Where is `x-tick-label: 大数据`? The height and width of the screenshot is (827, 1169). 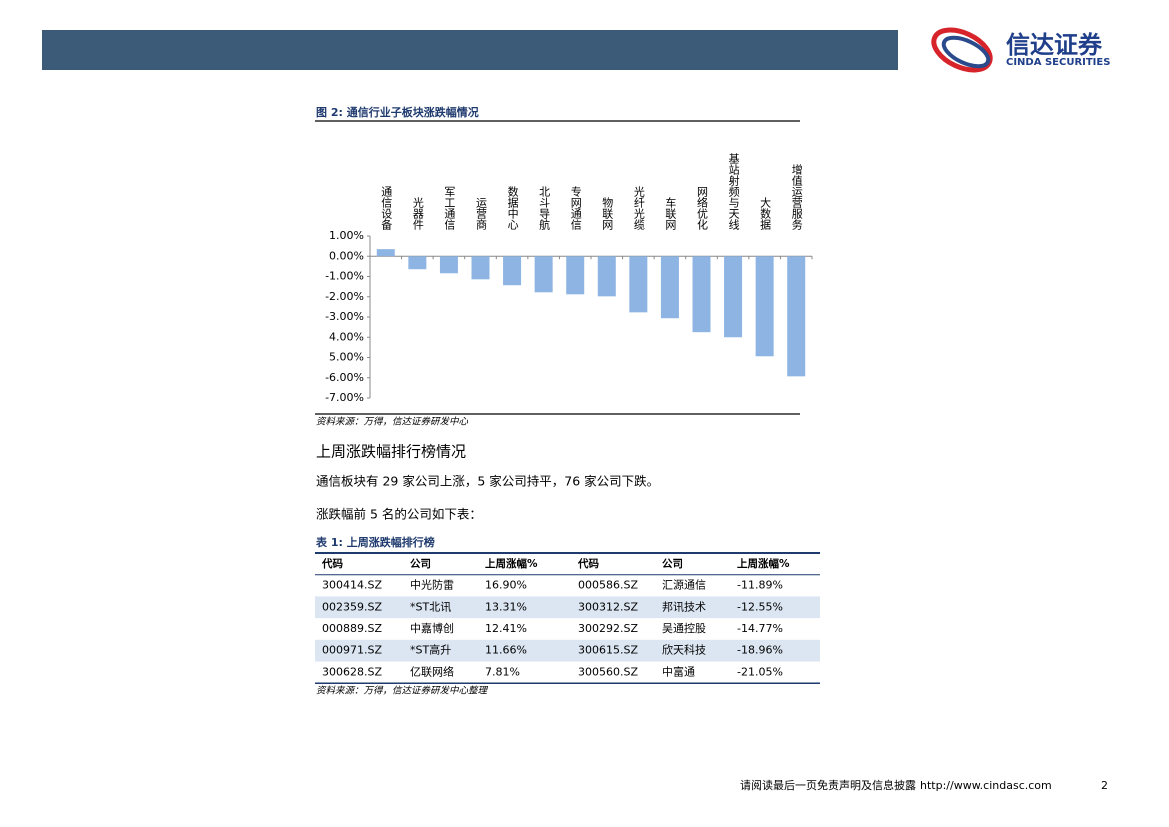 x-tick-label: 大数据 is located at coordinates (765, 213).